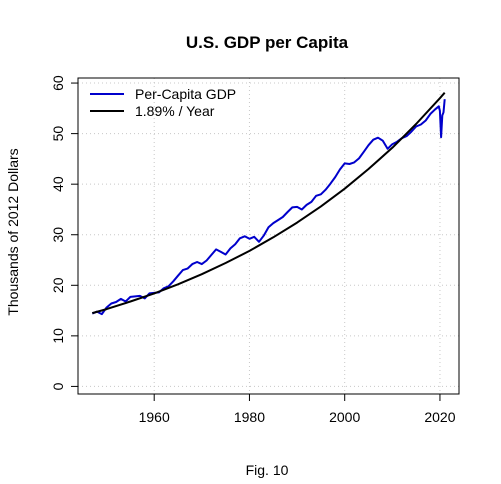 The height and width of the screenshot is (484, 501). I want to click on legend-label: Per-Capita GDP, so click(185, 94).